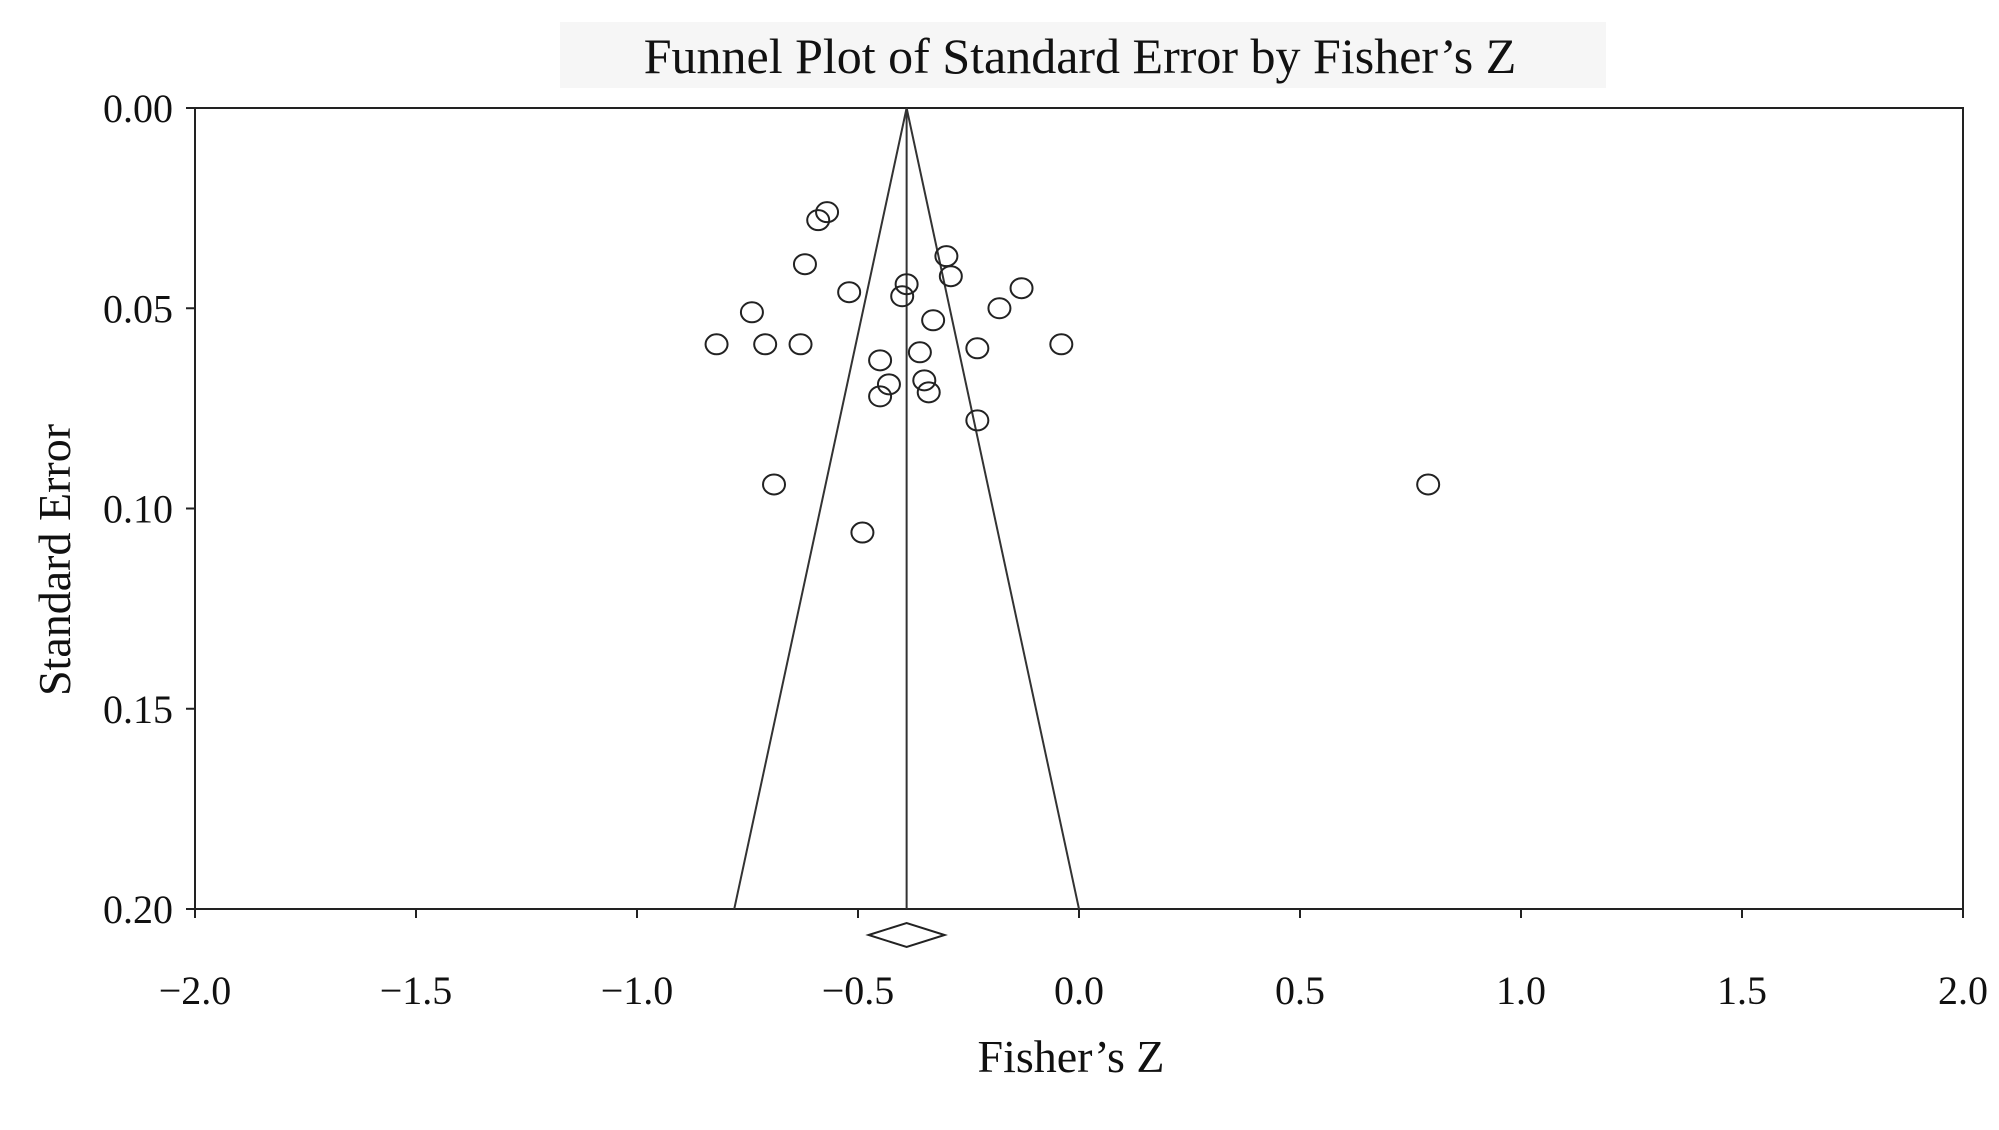  Describe the element at coordinates (992, 508) in the screenshot. I see `funnel-right-line` at that location.